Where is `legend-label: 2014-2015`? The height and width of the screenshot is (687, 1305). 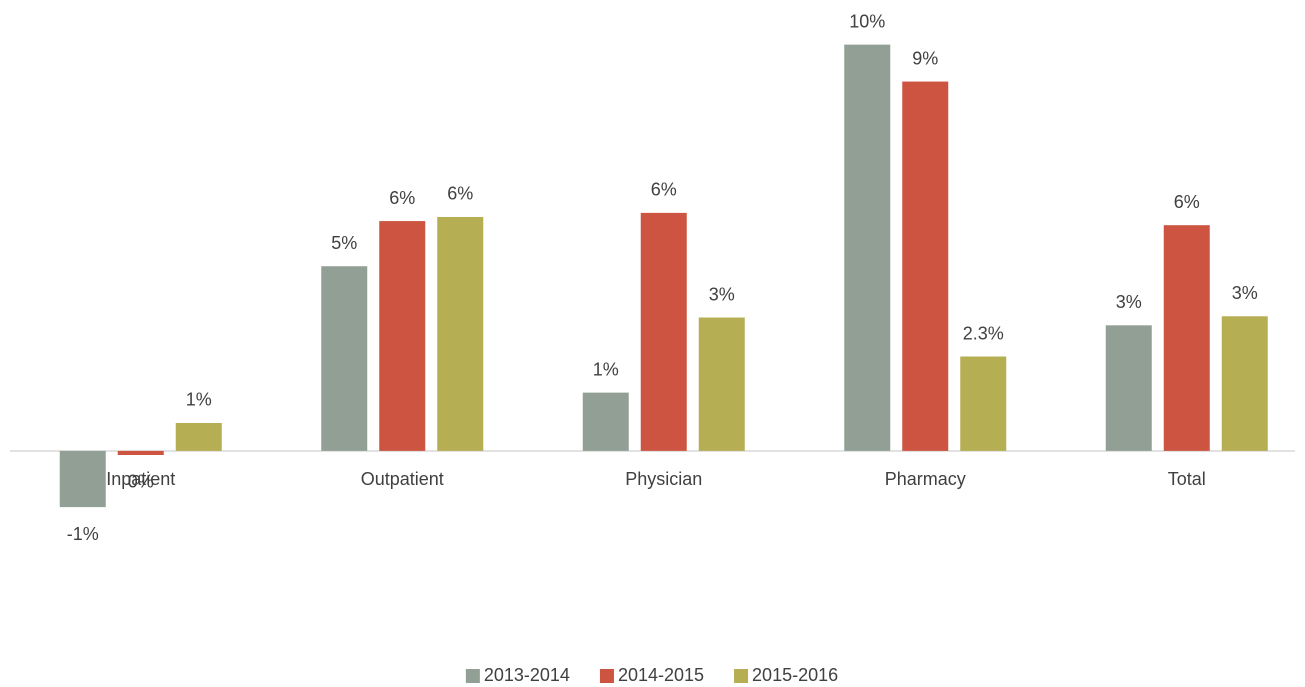 legend-label: 2014-2015 is located at coordinates (661, 675).